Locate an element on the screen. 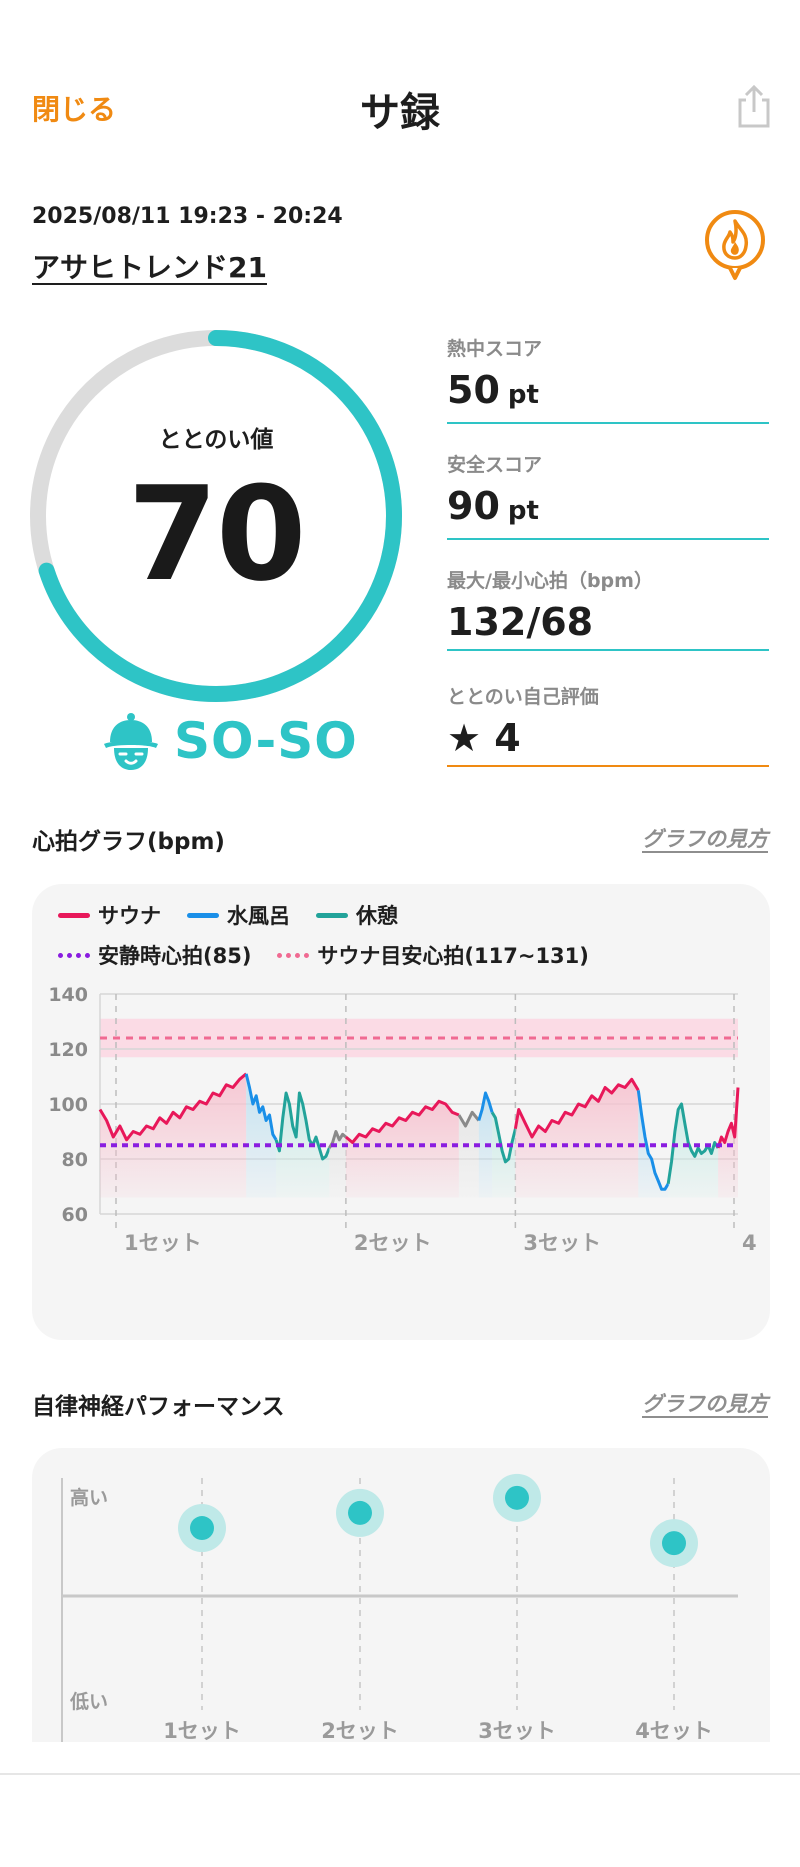 This screenshot has width=800, height=1867. share-button is located at coordinates (754, 107).